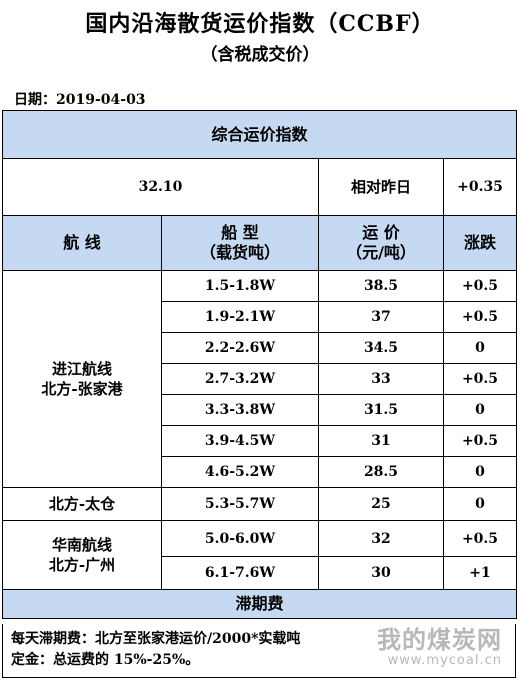 The image size is (520, 685). What do you see at coordinates (381, 232) in the screenshot?
I see `freight-title: 运 价` at bounding box center [381, 232].